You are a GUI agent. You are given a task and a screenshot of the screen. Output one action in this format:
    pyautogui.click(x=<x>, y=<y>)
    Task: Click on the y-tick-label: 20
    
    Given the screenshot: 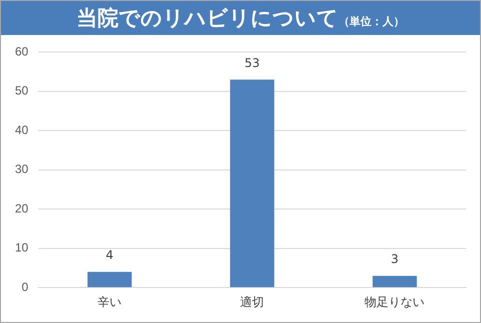 What is the action you would take?
    pyautogui.click(x=21, y=208)
    